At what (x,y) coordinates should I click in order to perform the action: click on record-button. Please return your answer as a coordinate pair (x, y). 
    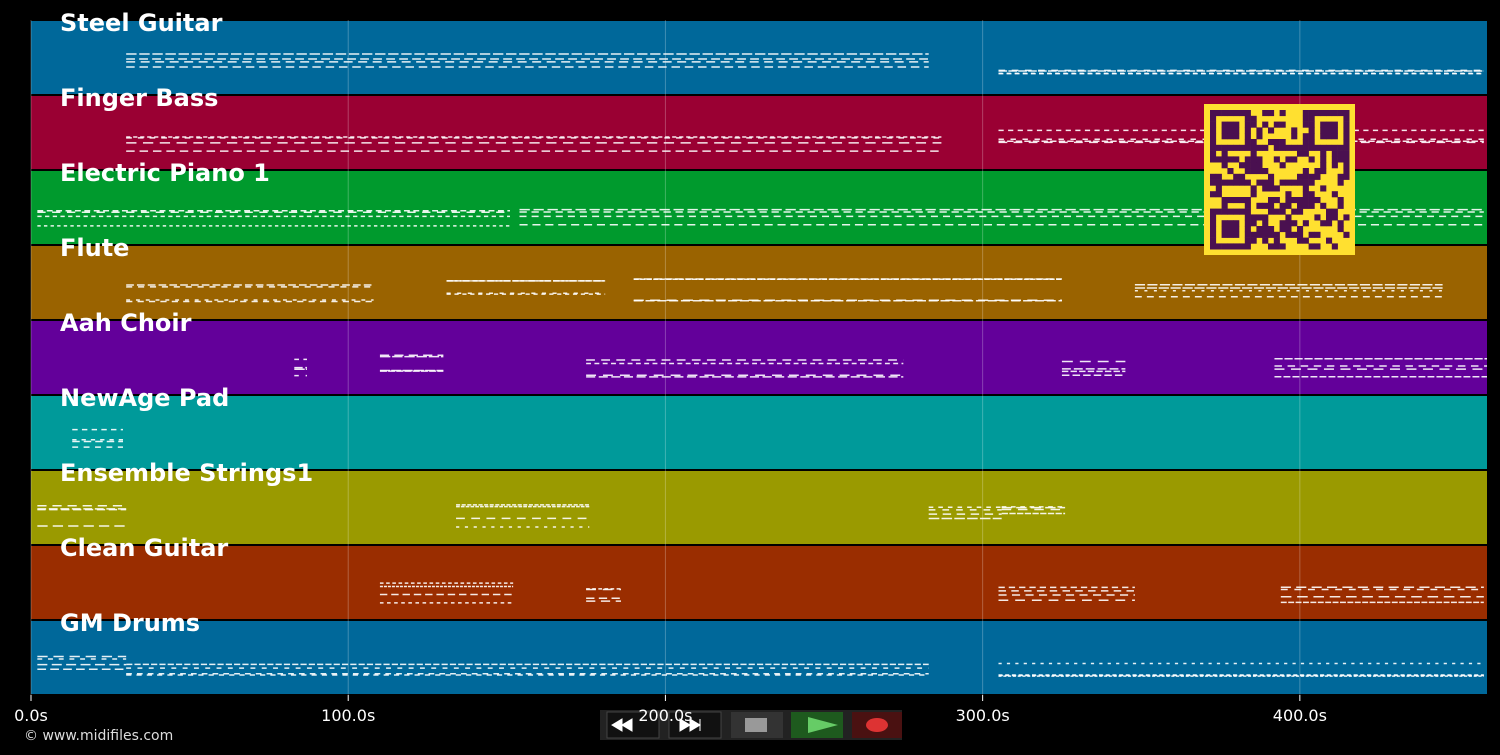
    Looking at the image, I should click on (877, 725).